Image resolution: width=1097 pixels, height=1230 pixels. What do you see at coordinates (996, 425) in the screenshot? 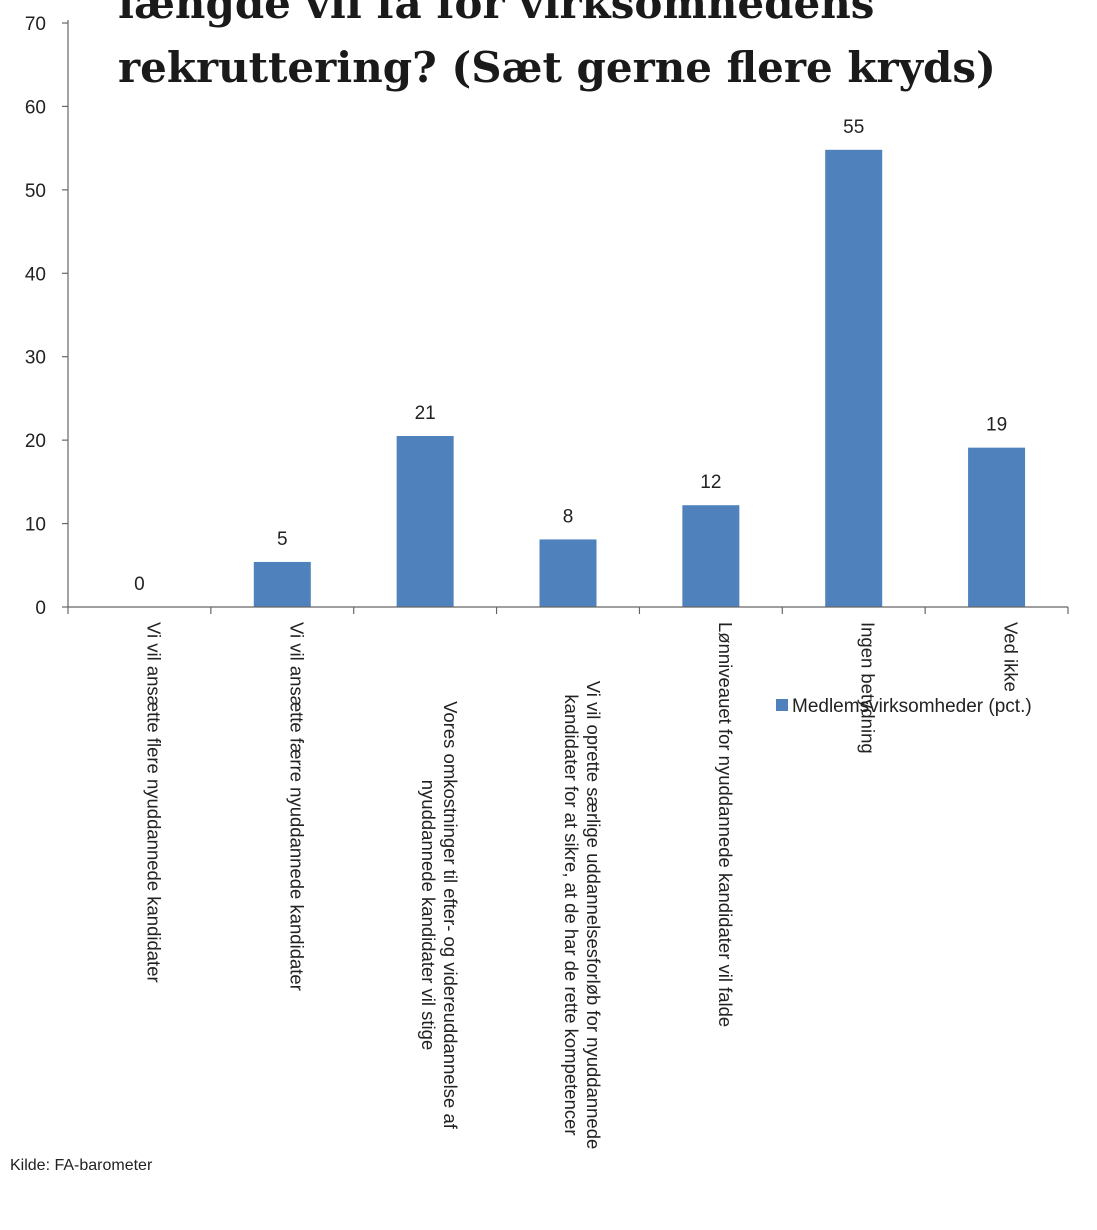
I see `data-label: 19` at bounding box center [996, 425].